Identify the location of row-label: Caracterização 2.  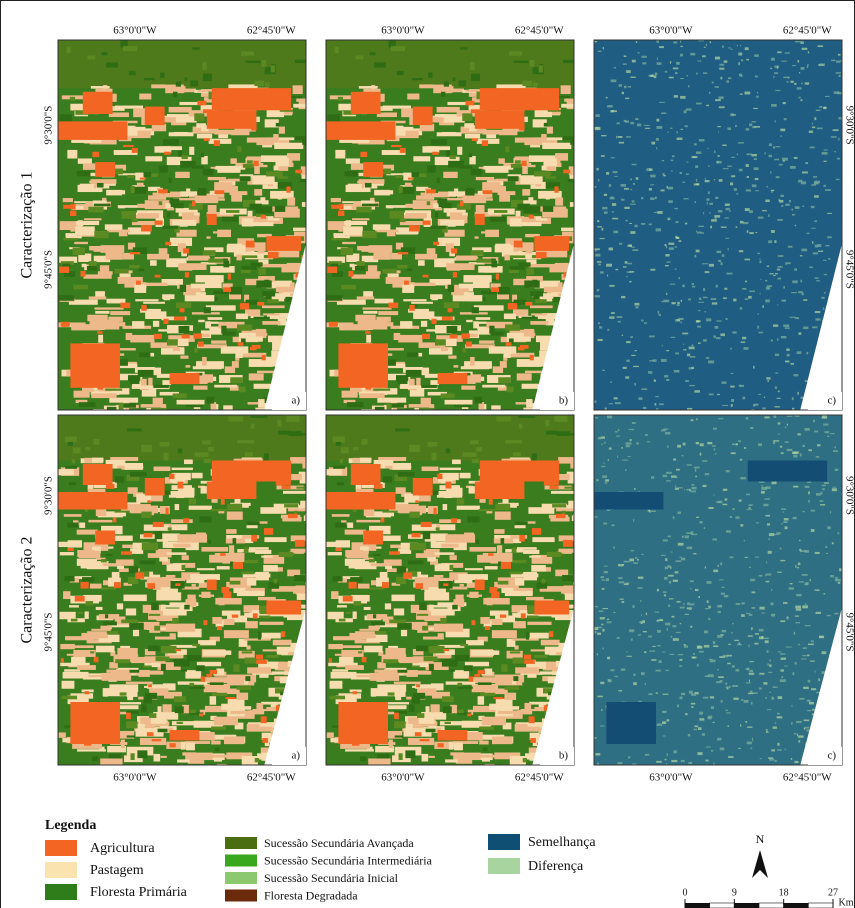
(27, 589).